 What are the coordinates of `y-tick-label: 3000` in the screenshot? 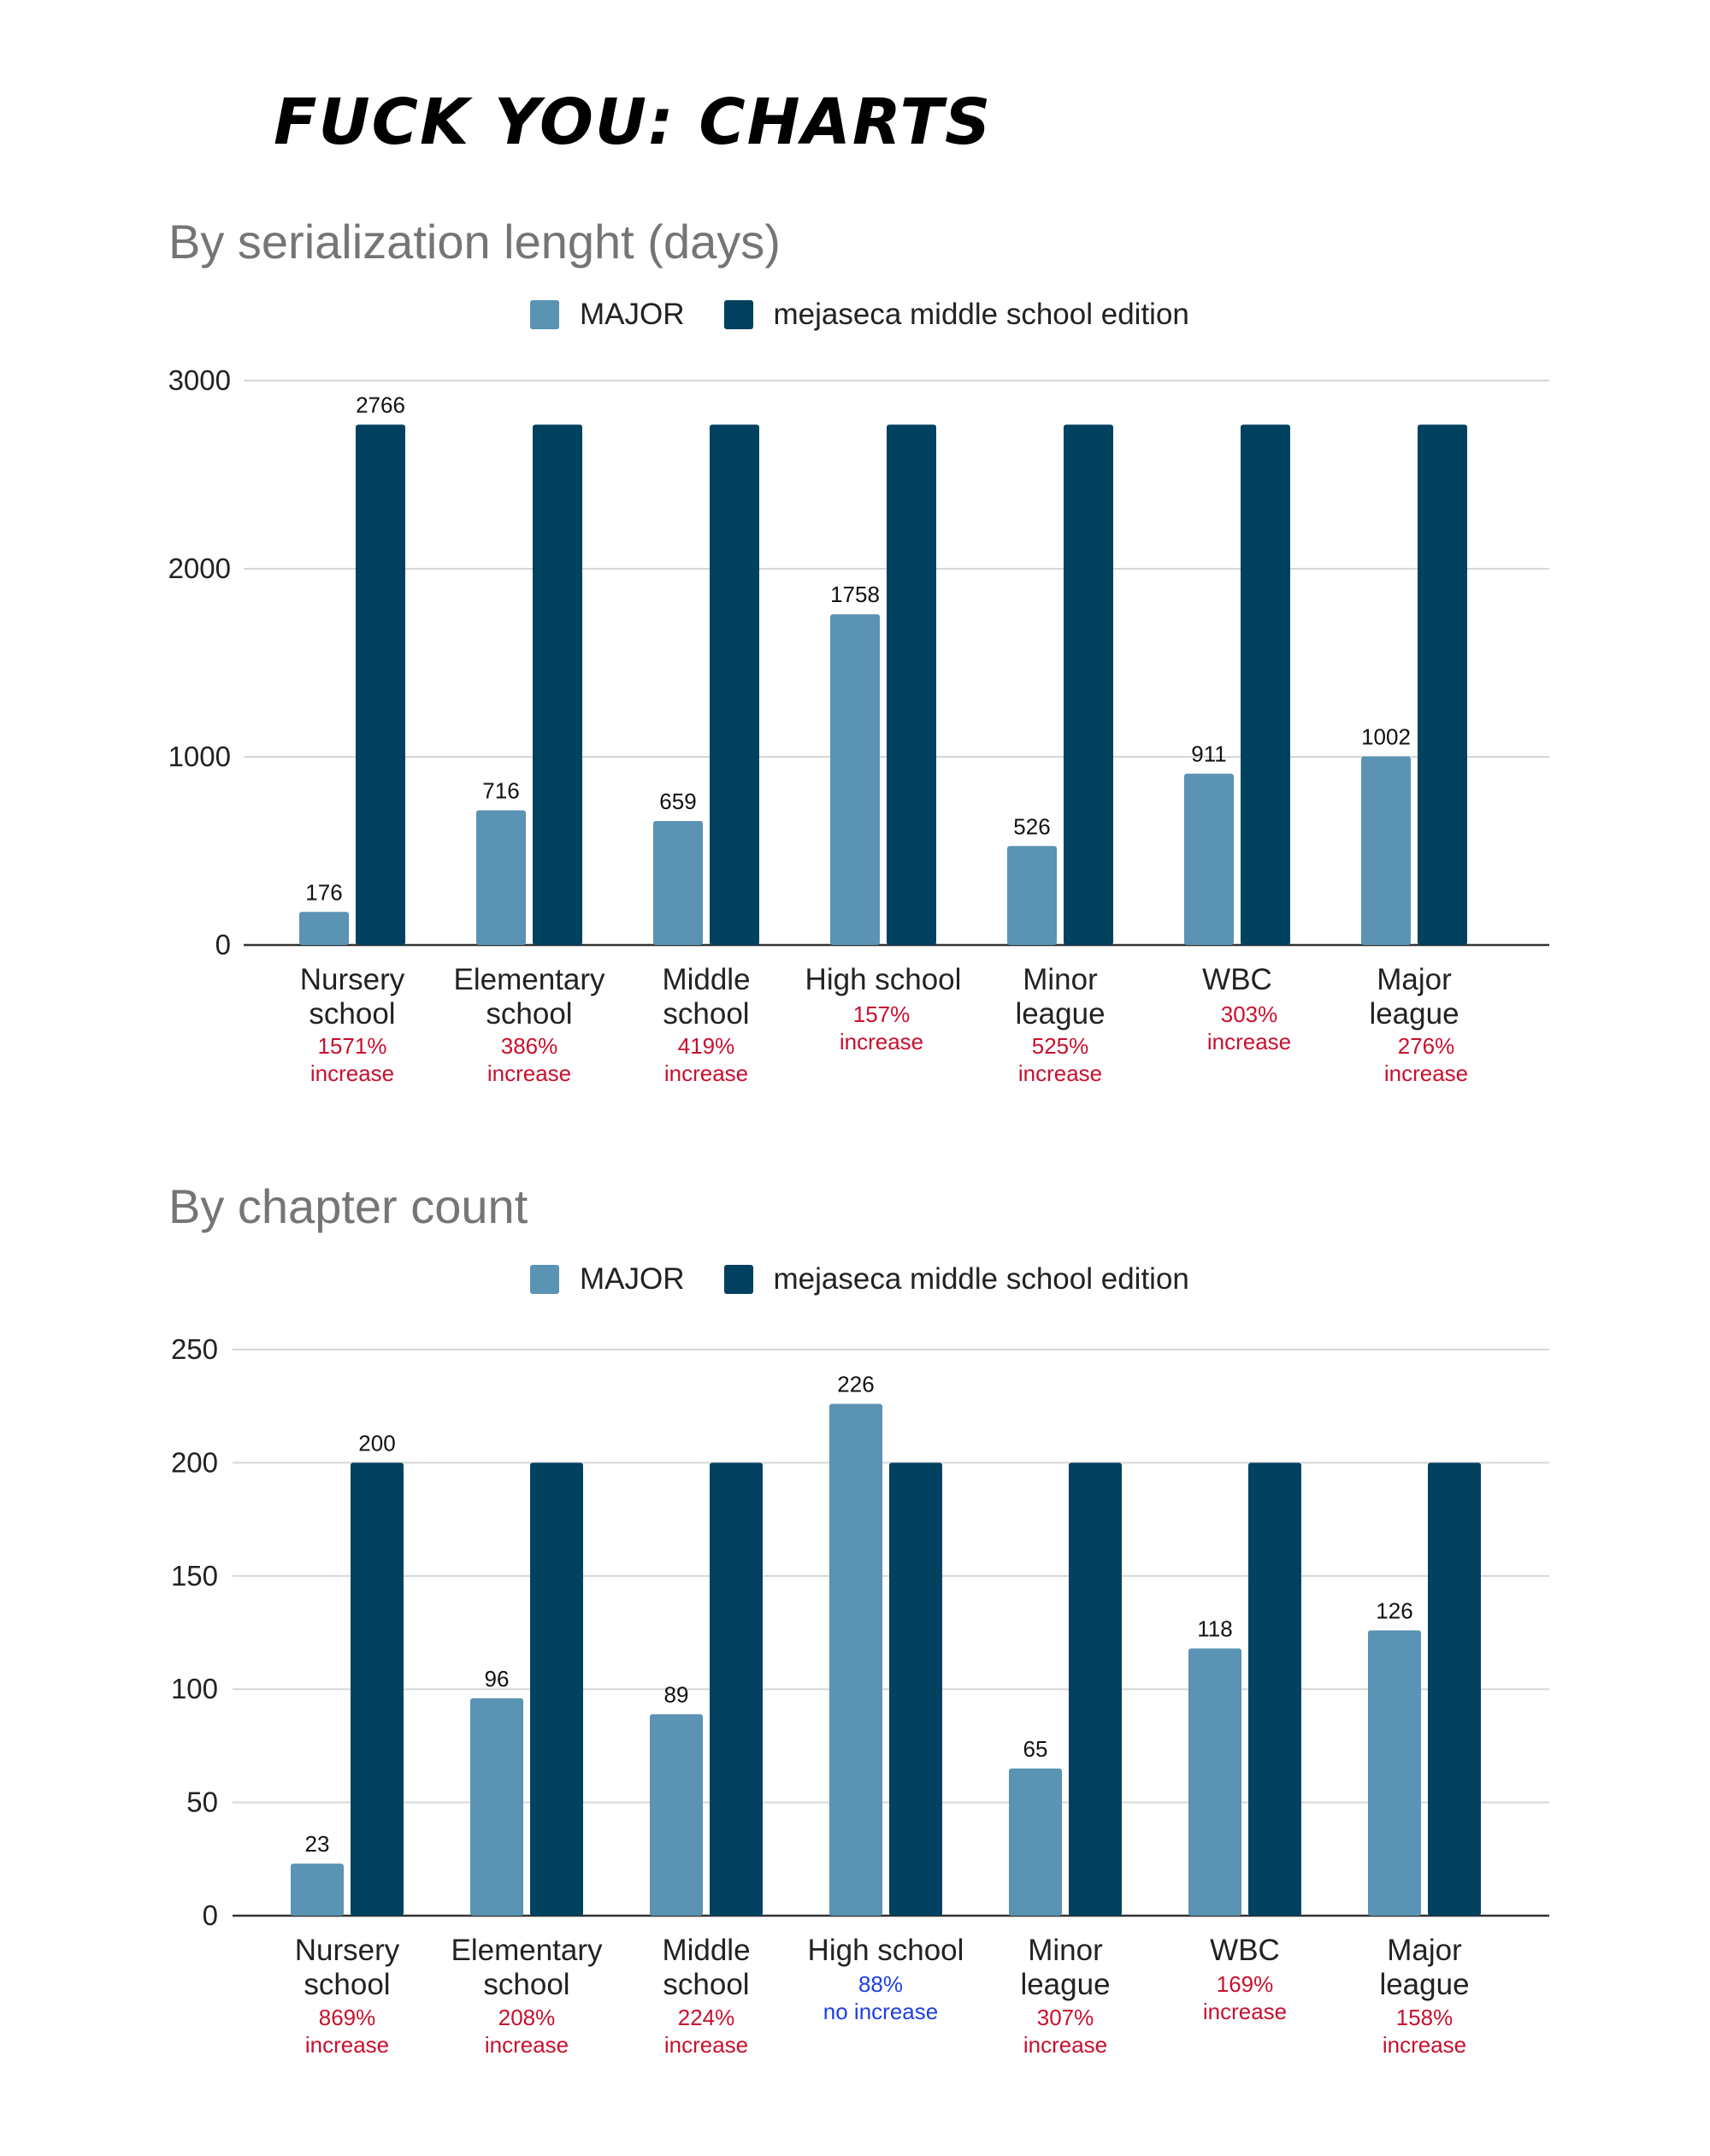 It's located at (199, 380).